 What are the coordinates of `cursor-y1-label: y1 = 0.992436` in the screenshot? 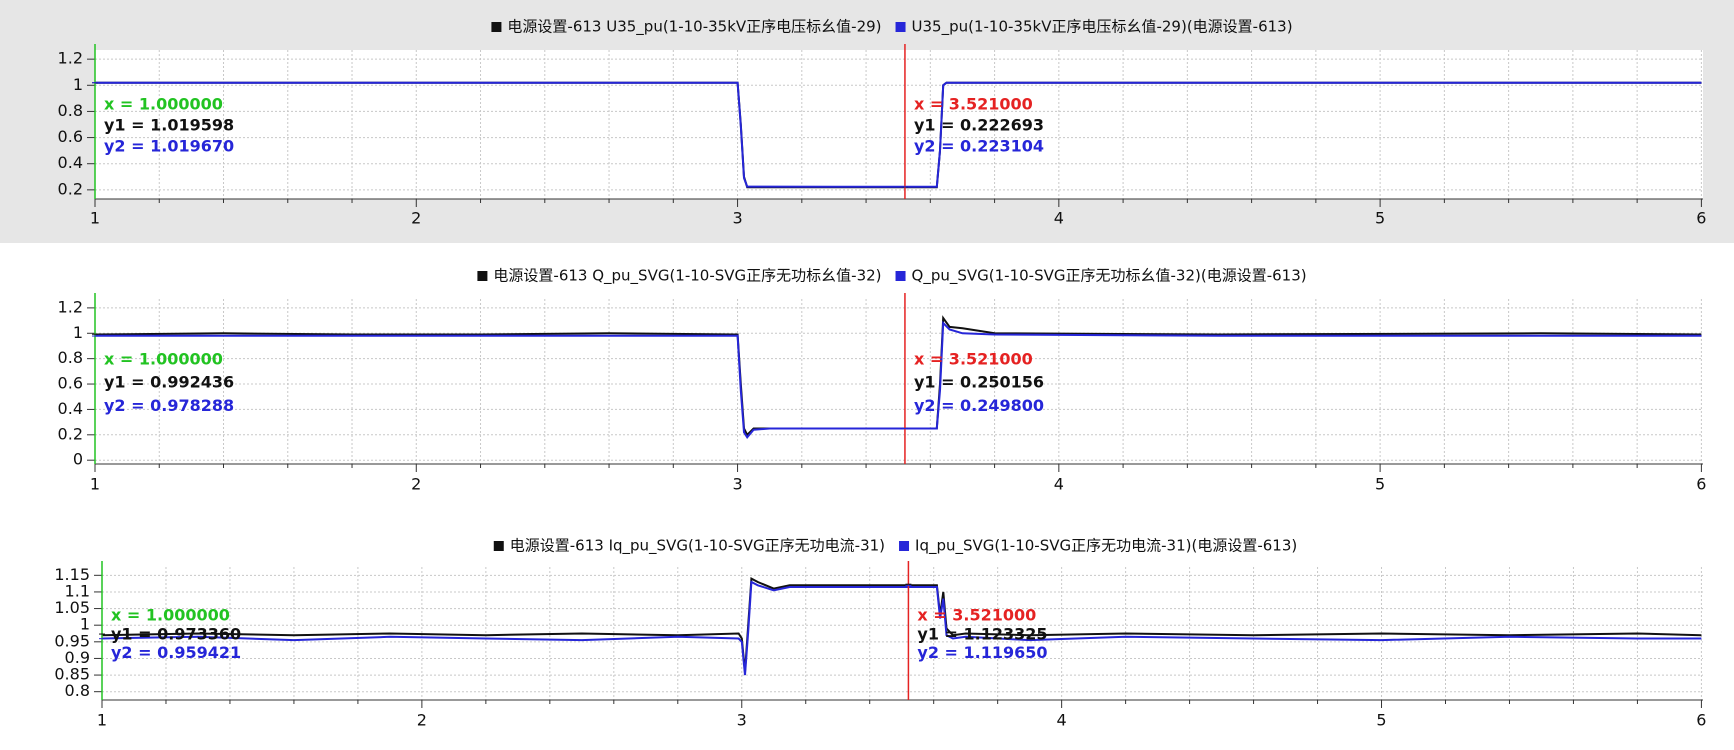 It's located at (169, 382).